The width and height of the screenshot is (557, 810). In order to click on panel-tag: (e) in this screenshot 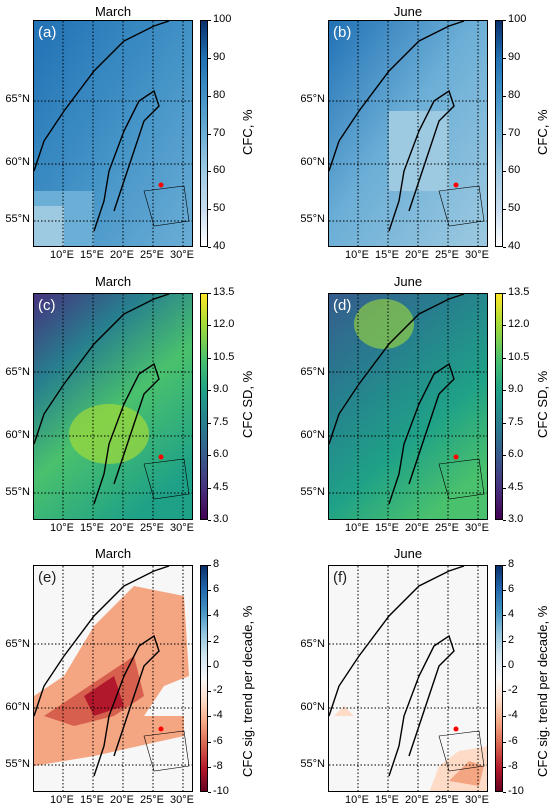, I will do `click(47, 577)`.